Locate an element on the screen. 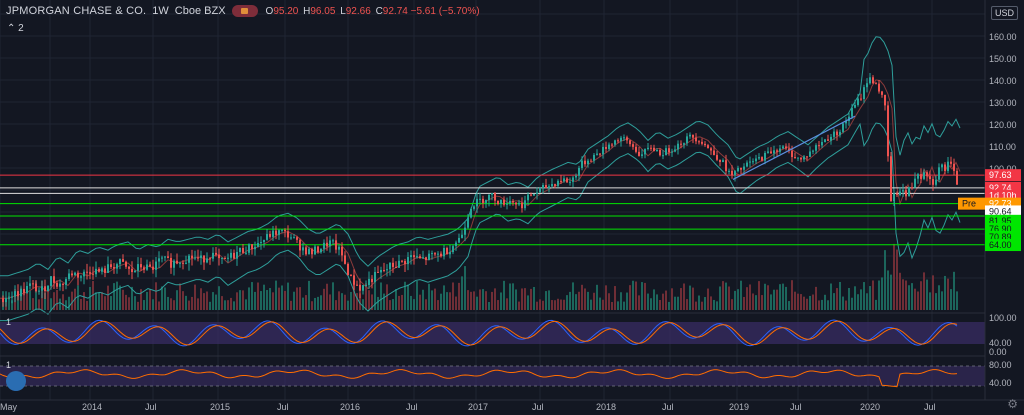 The image size is (1024, 415). interval-label: 1W is located at coordinates (160, 11).